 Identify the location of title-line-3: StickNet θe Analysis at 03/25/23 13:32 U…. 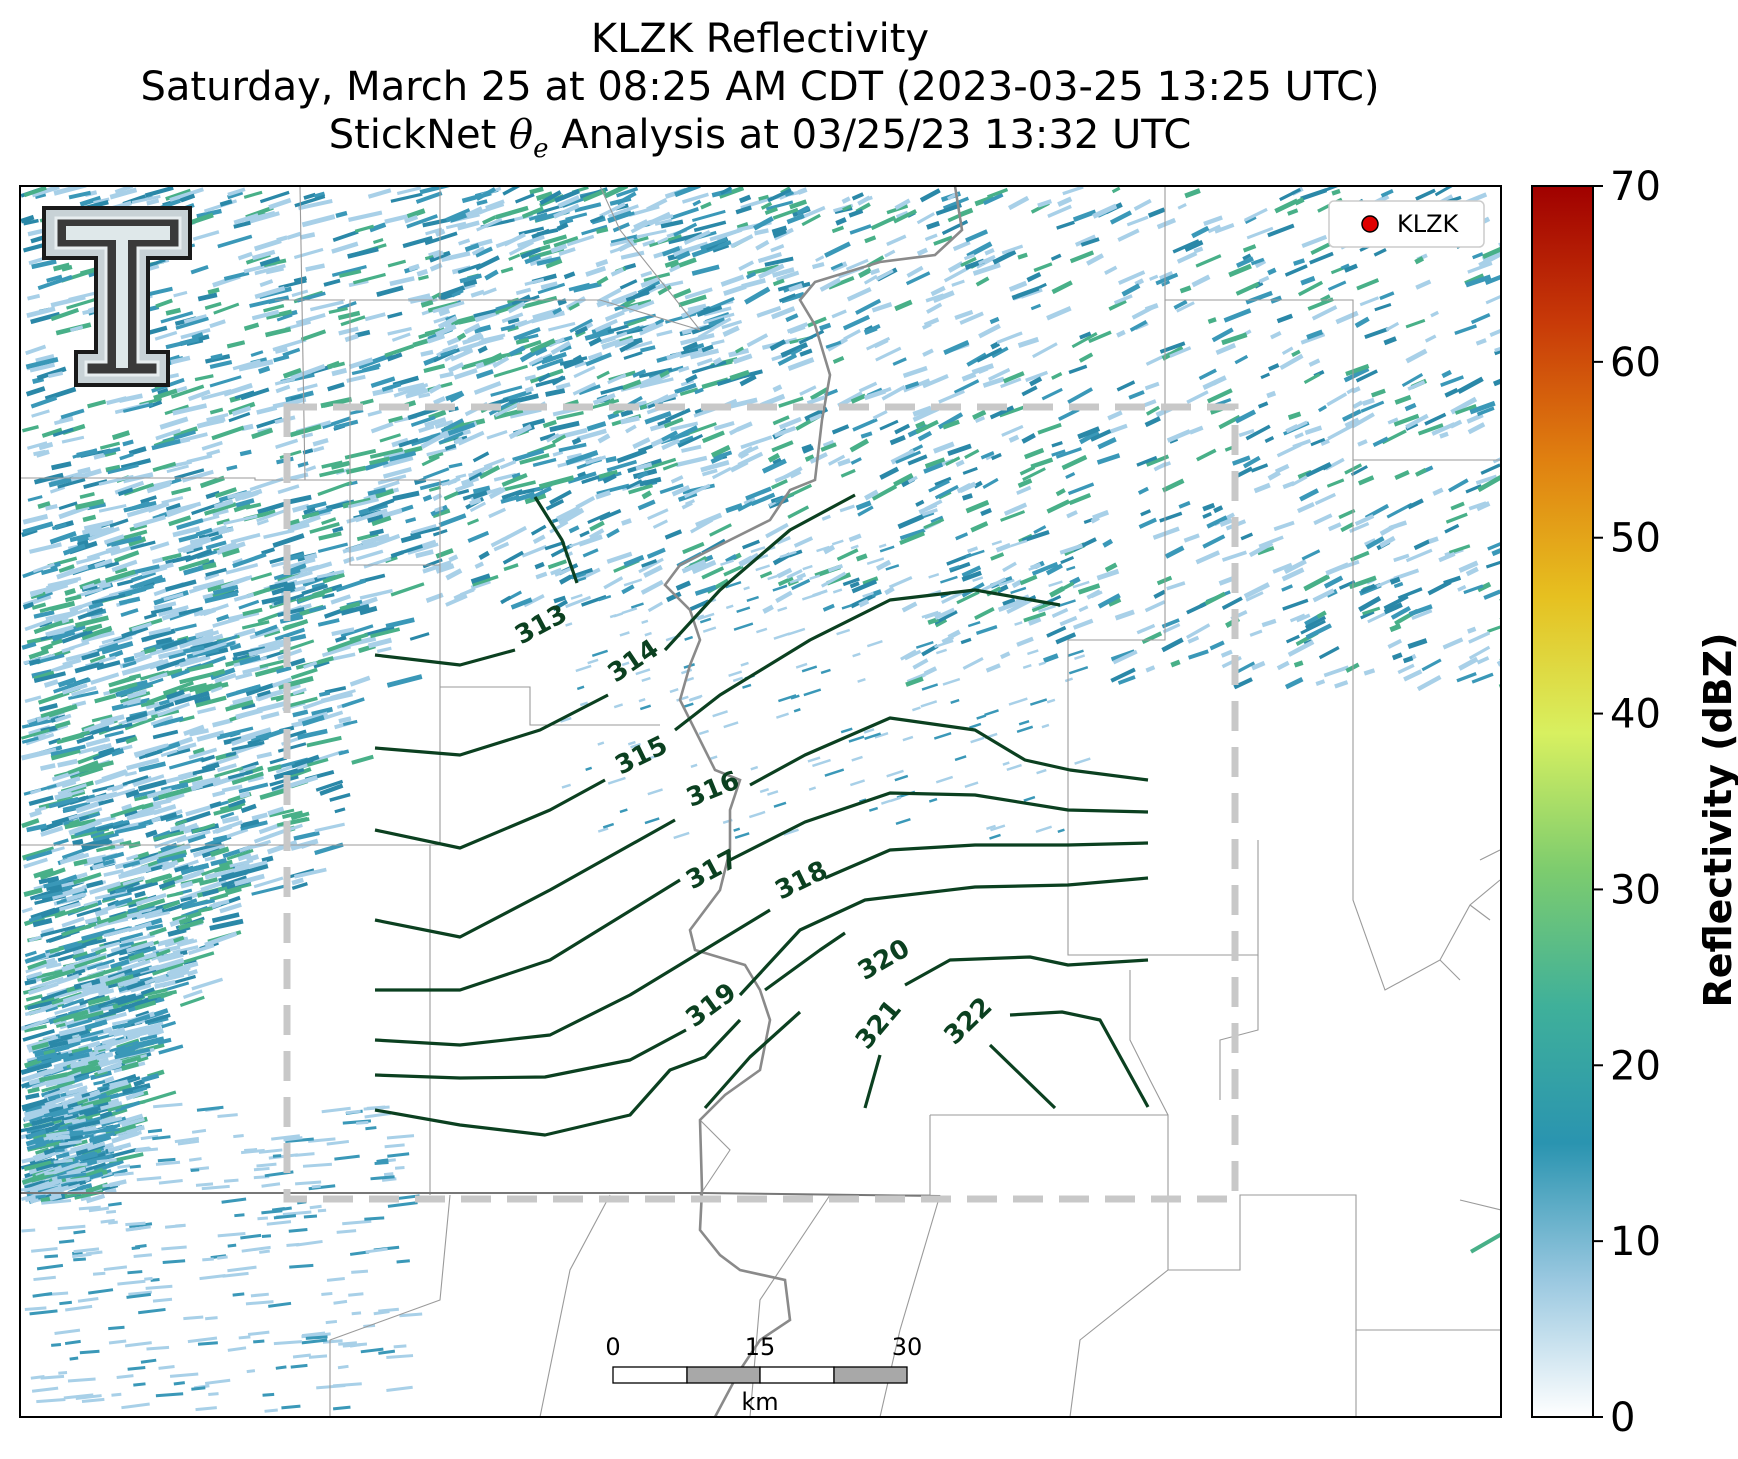
(760, 142).